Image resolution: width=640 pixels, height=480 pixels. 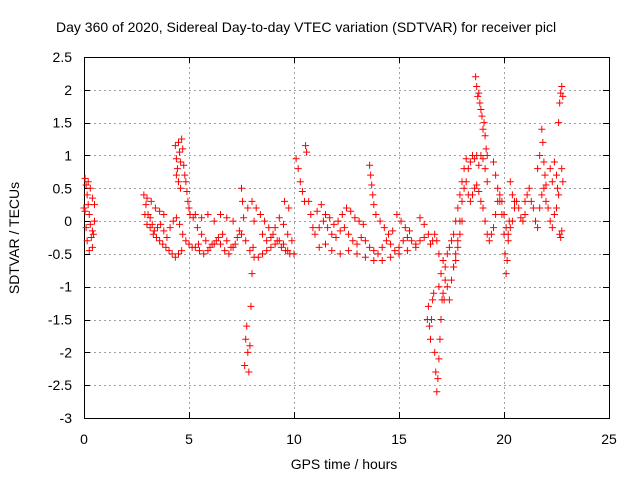 I want to click on y-tick-label: 0.5, so click(x=63, y=188).